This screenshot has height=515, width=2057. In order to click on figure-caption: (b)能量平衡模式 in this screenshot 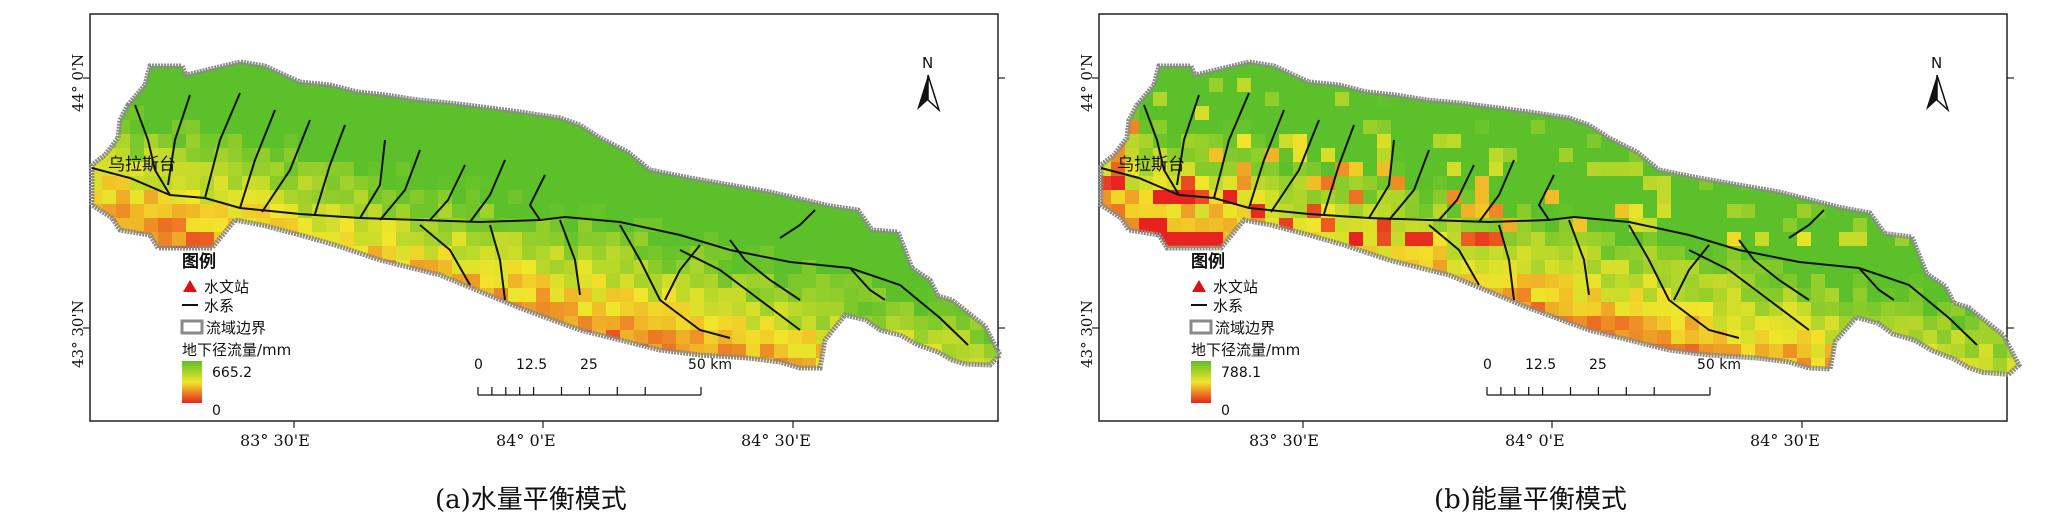, I will do `click(1530, 500)`.